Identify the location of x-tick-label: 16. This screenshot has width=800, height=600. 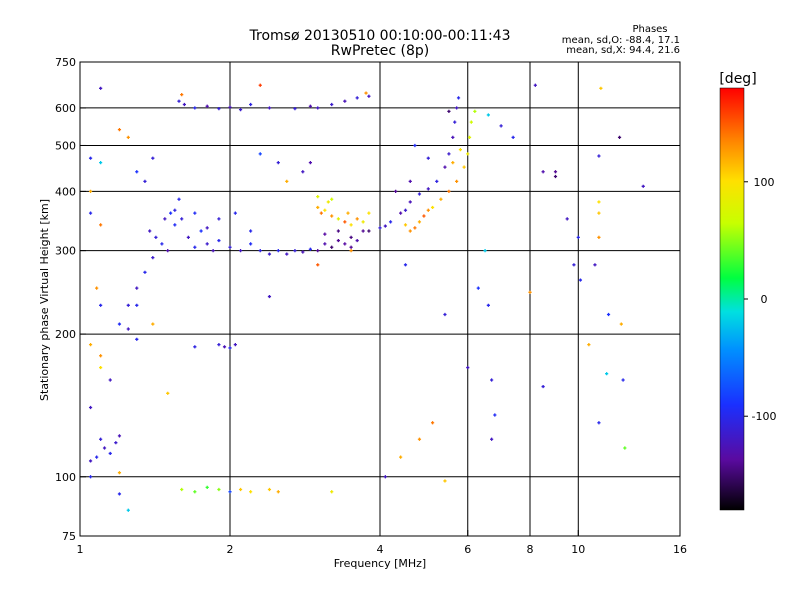
(680, 549).